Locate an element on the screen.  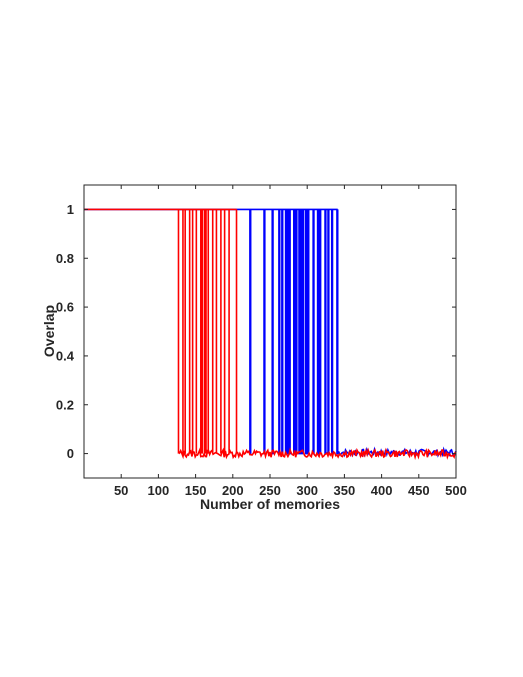
y-axis-label: Overlap is located at coordinates (49, 331).